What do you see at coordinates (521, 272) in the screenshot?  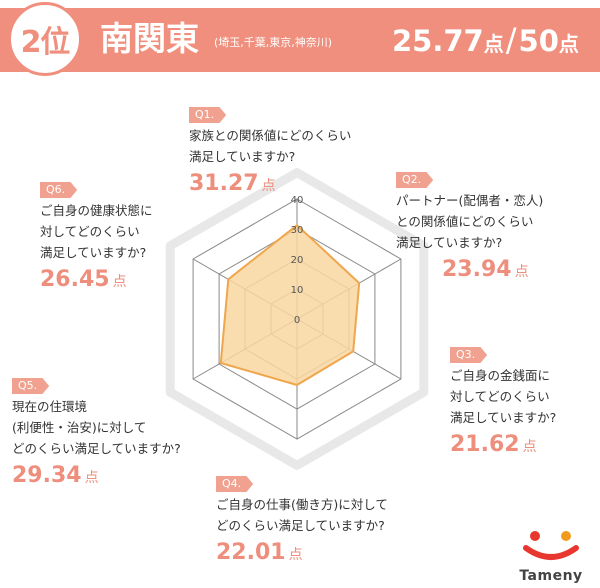 I see `q2-unit: 点` at bounding box center [521, 272].